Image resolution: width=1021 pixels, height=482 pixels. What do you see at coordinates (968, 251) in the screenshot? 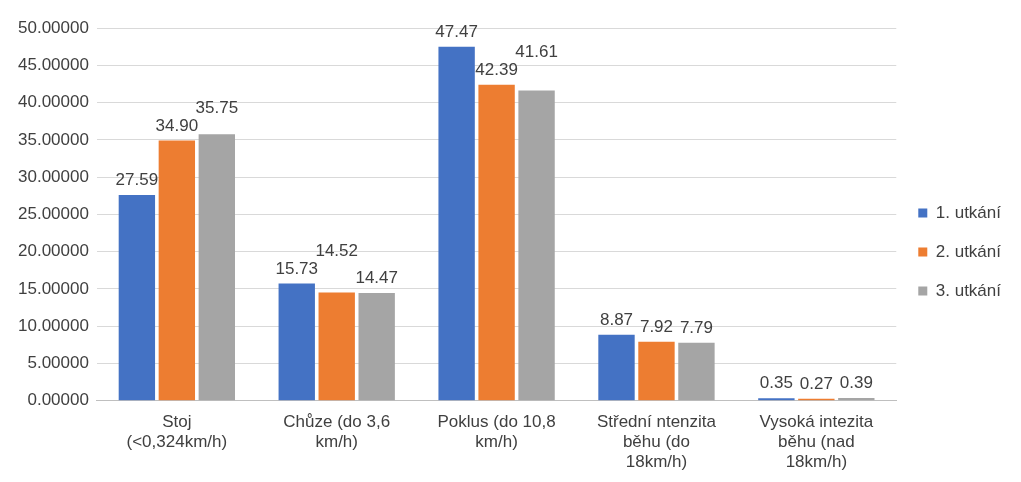
I see `legend-label: 2. utkání` at bounding box center [968, 251].